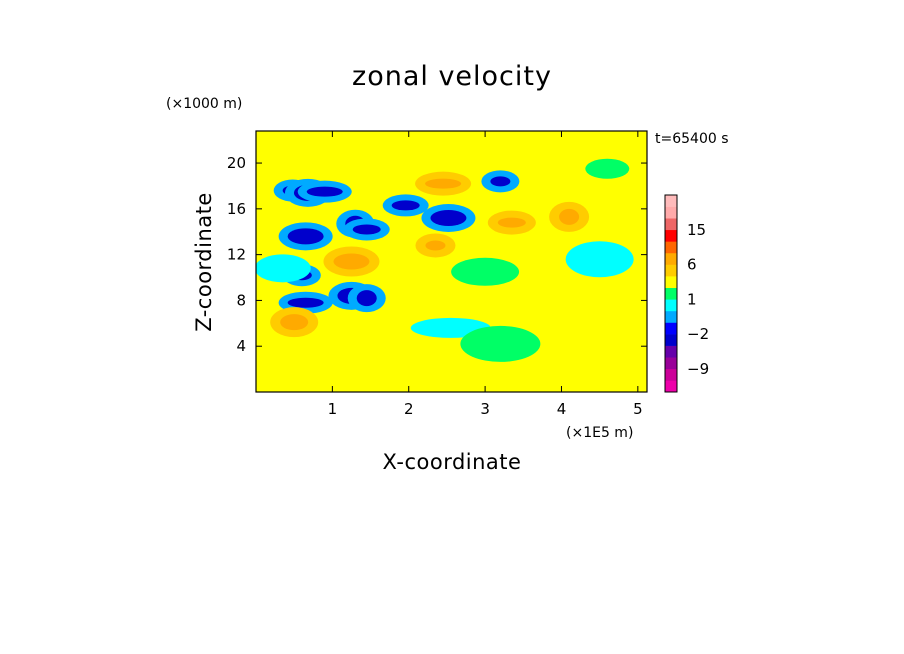 This screenshot has width=904, height=654. Describe the element at coordinates (698, 334) in the screenshot. I see `colorbar-label: −2` at that location.